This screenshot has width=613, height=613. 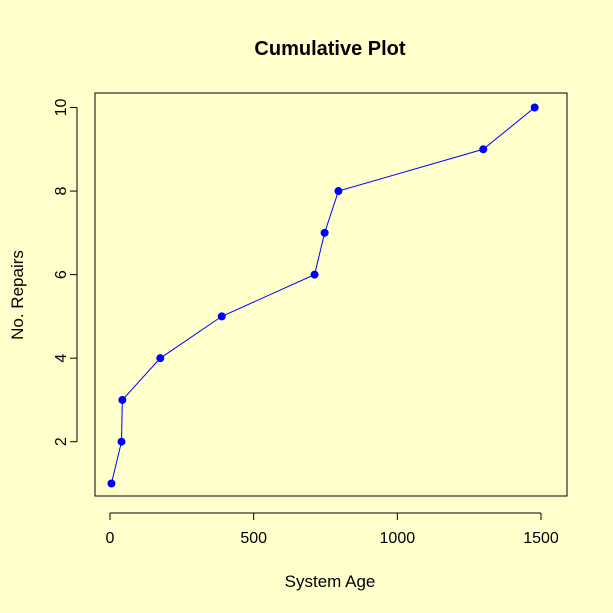 I want to click on x-tick-label: 1000, so click(x=398, y=538).